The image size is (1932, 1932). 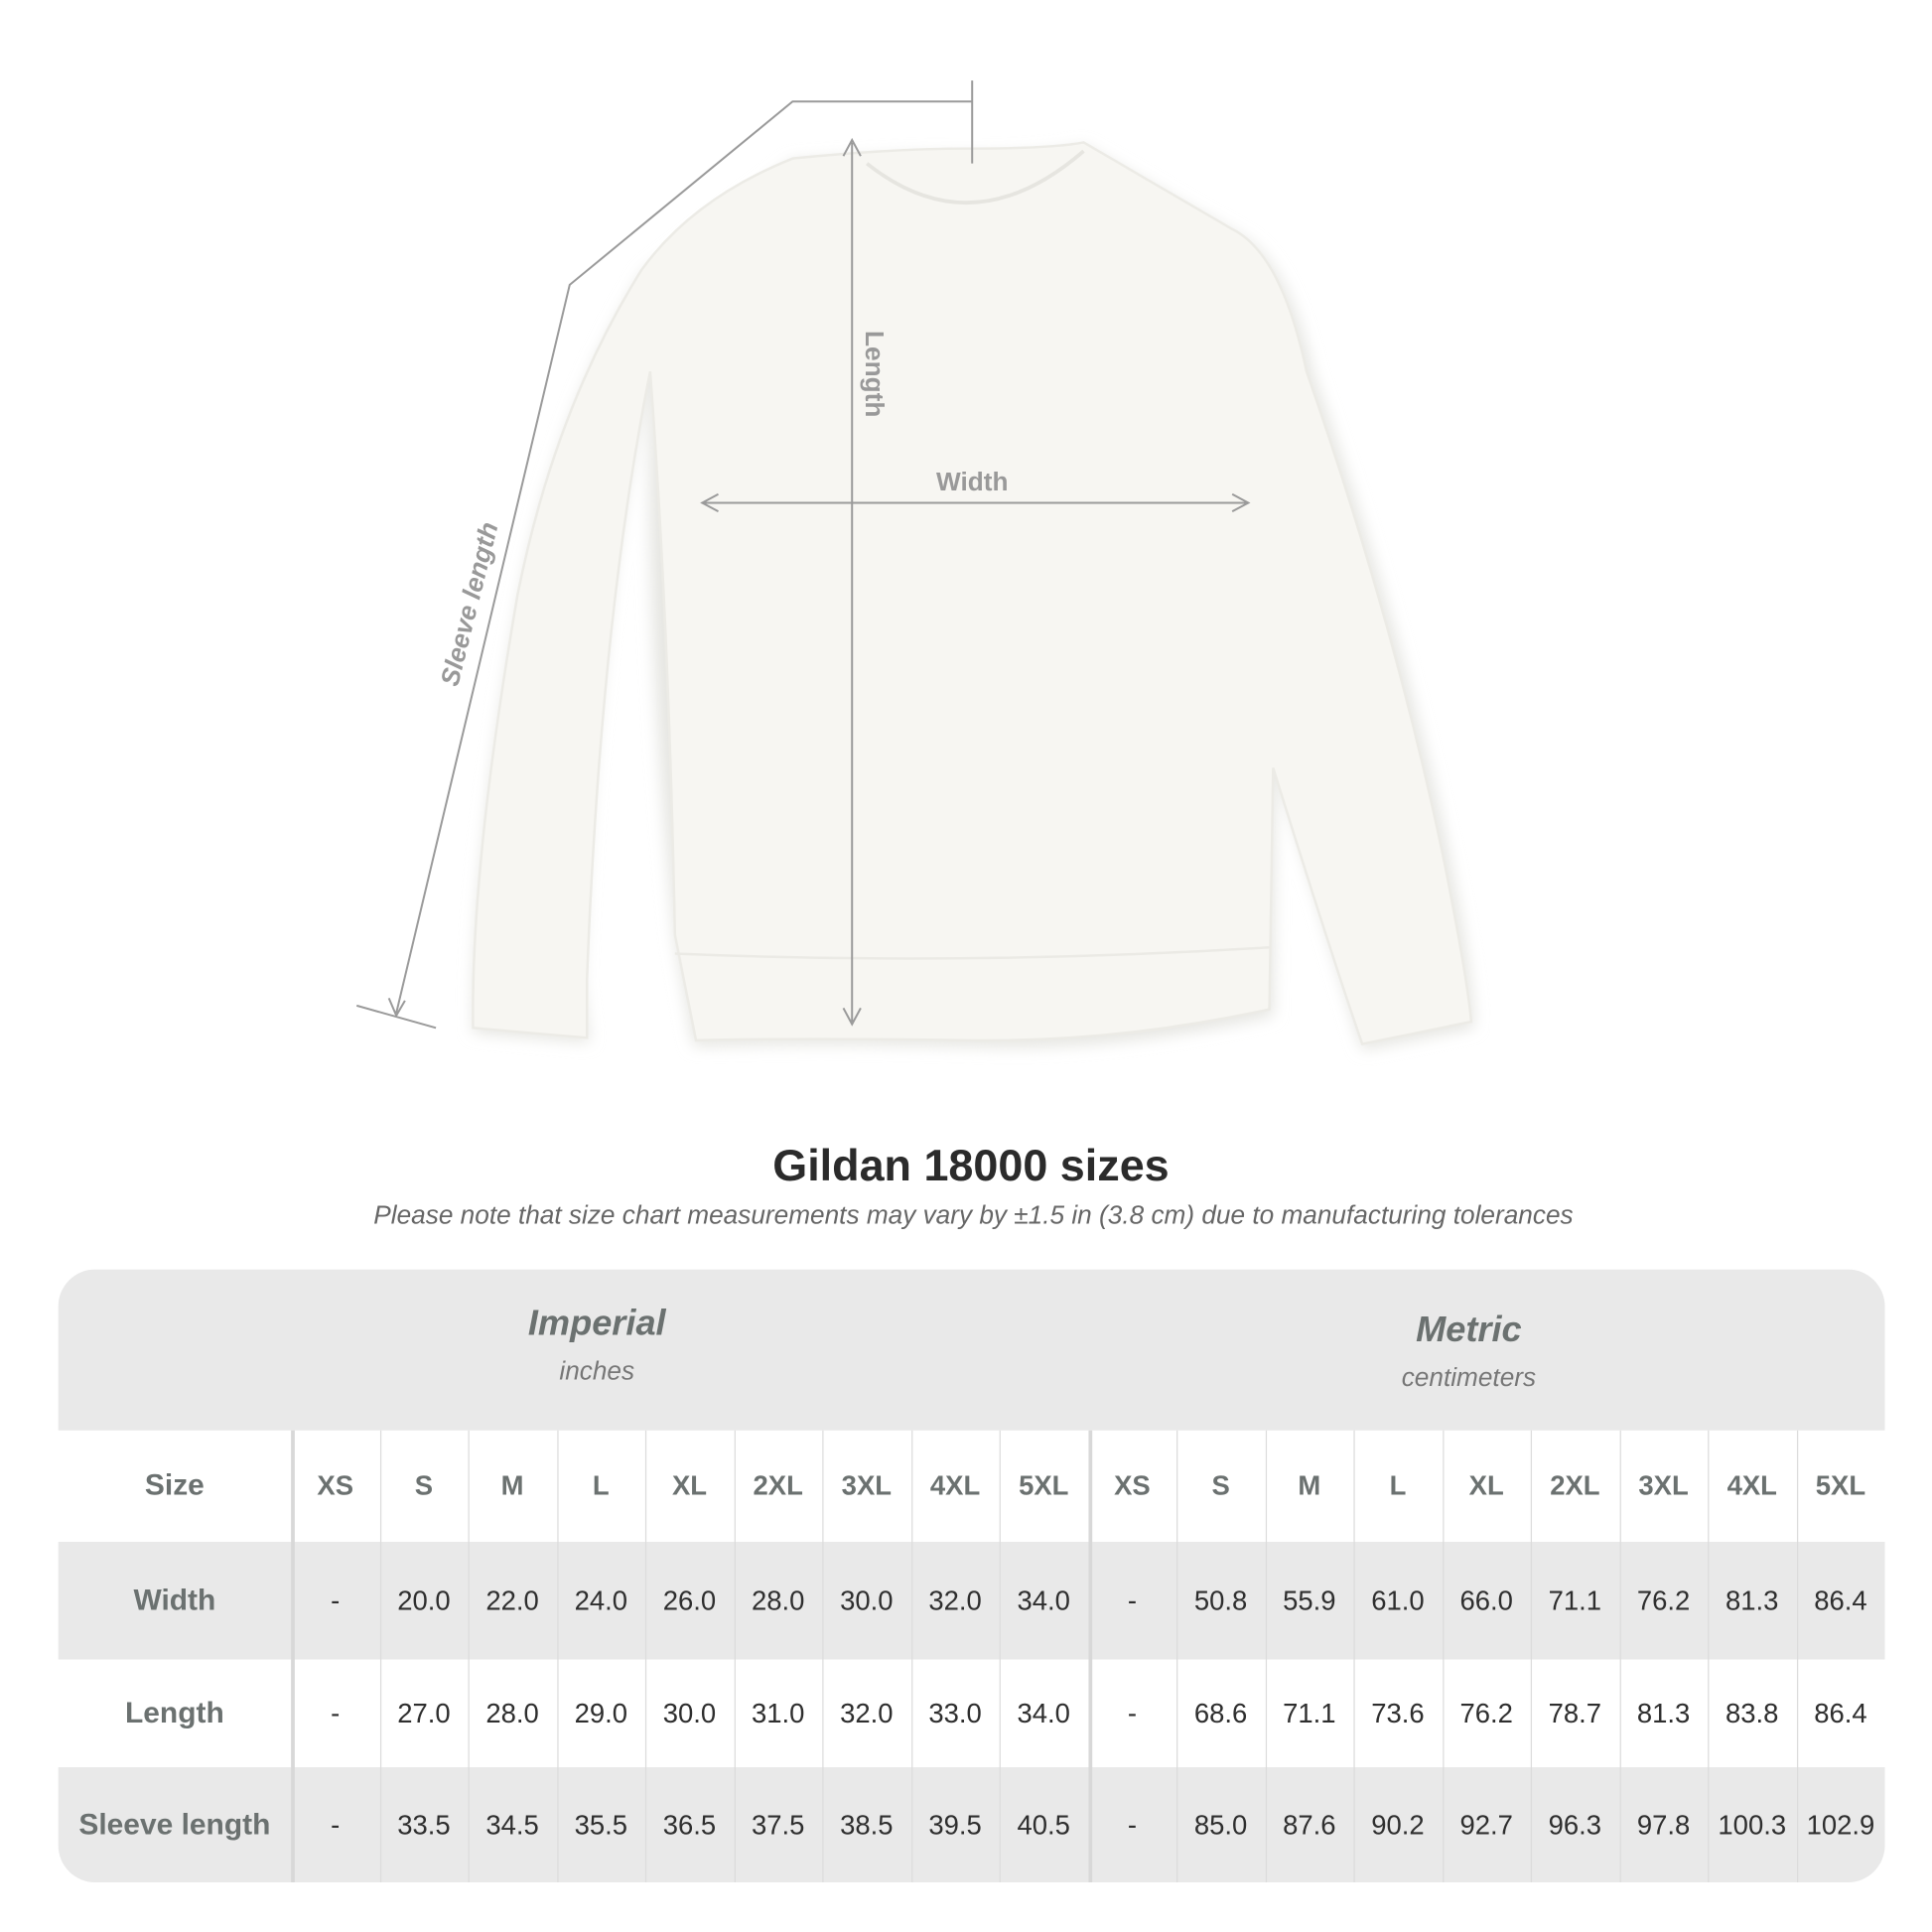 What do you see at coordinates (424, 1825) in the screenshot?
I see `imperial-value: 33.5` at bounding box center [424, 1825].